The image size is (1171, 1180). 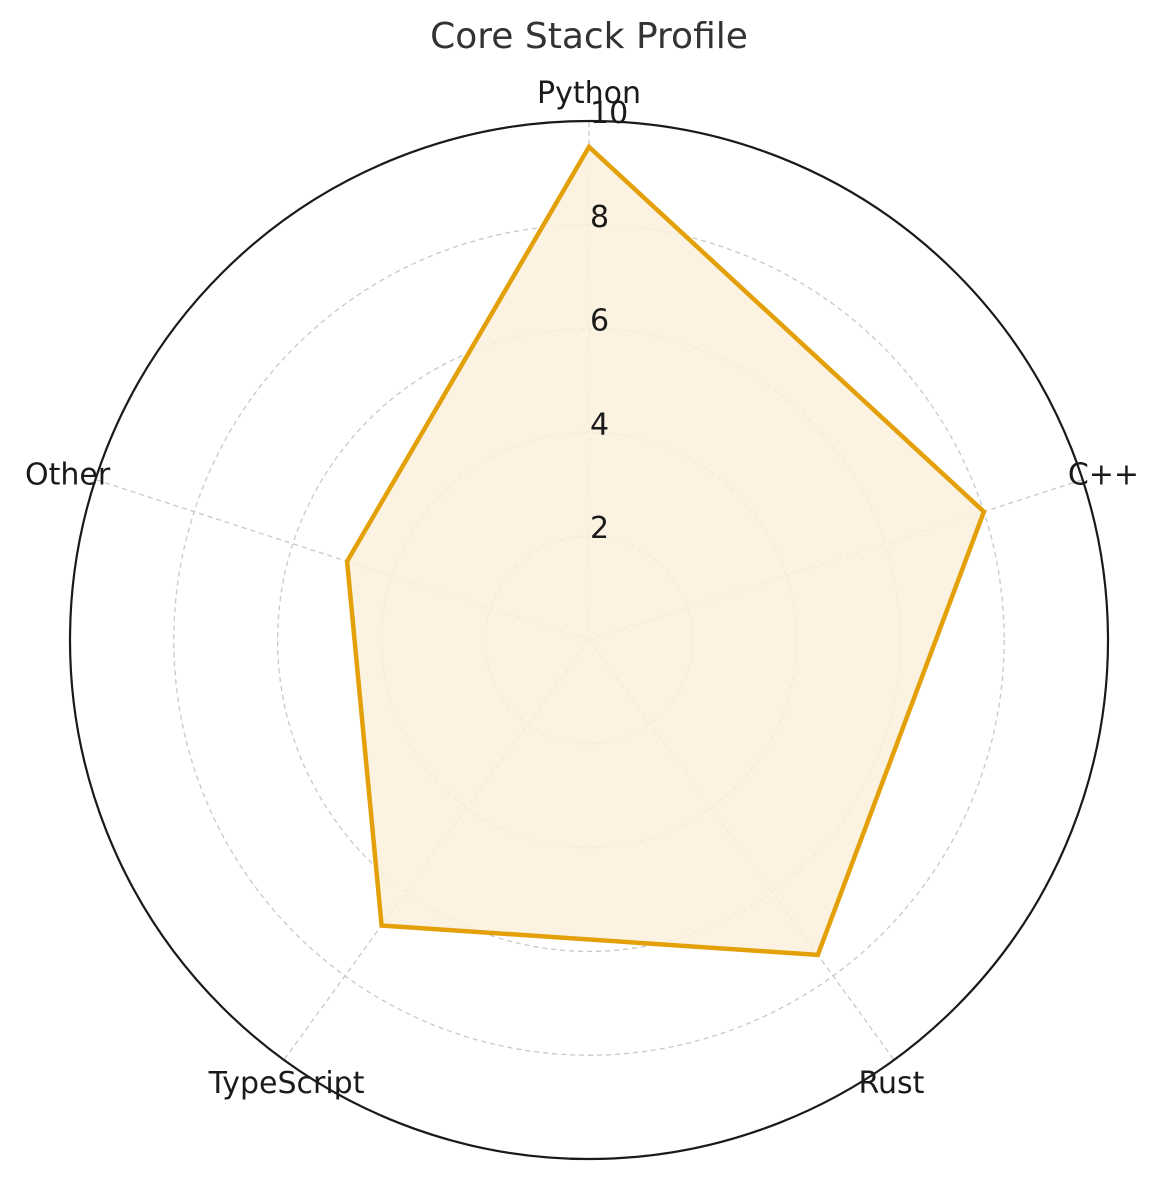 I want to click on category-label-typescript: TypeScript, so click(x=286, y=1083).